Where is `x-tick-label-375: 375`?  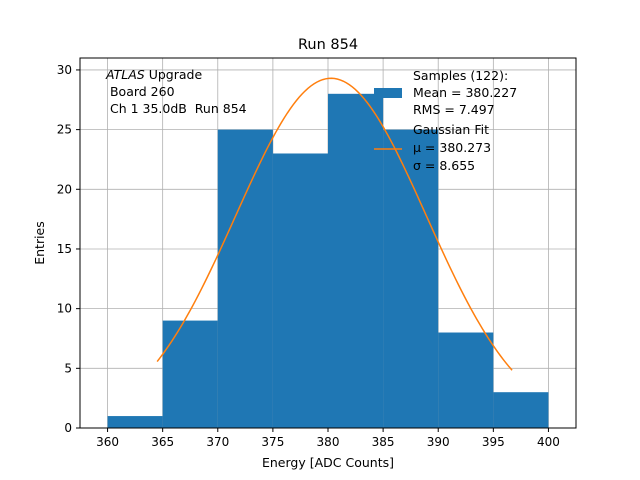
x-tick-label-375: 375 is located at coordinates (272, 442).